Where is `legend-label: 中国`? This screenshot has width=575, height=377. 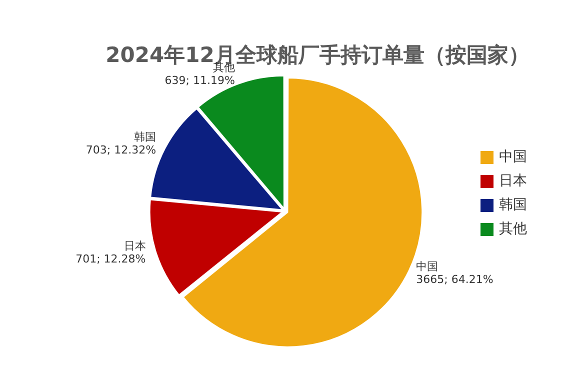
legend-label: 中国 is located at coordinates (513, 157).